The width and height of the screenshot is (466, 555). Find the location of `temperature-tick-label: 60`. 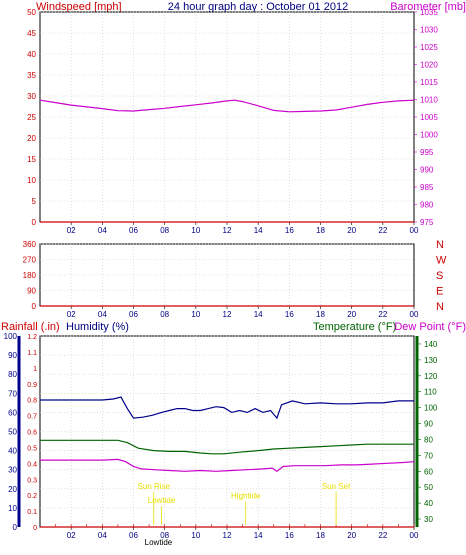

temperature-tick-label: 60 is located at coordinates (428, 471).